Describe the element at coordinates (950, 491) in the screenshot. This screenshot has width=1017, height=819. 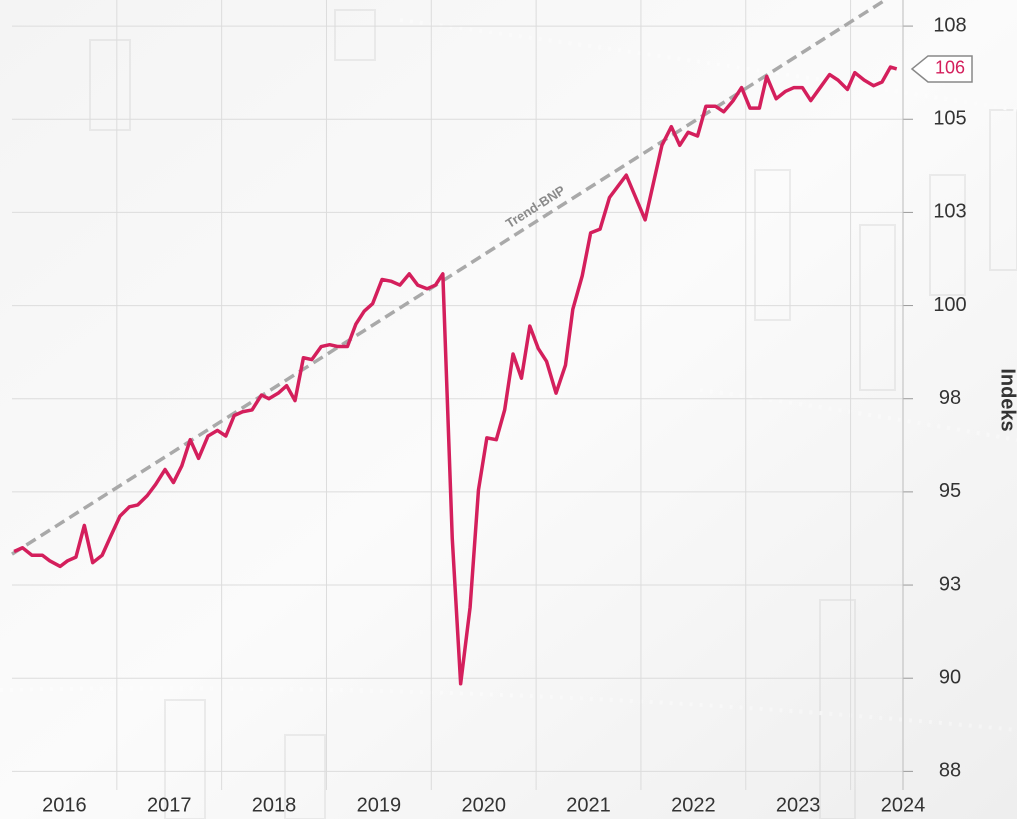
I see `y-tick-label: 95` at that location.